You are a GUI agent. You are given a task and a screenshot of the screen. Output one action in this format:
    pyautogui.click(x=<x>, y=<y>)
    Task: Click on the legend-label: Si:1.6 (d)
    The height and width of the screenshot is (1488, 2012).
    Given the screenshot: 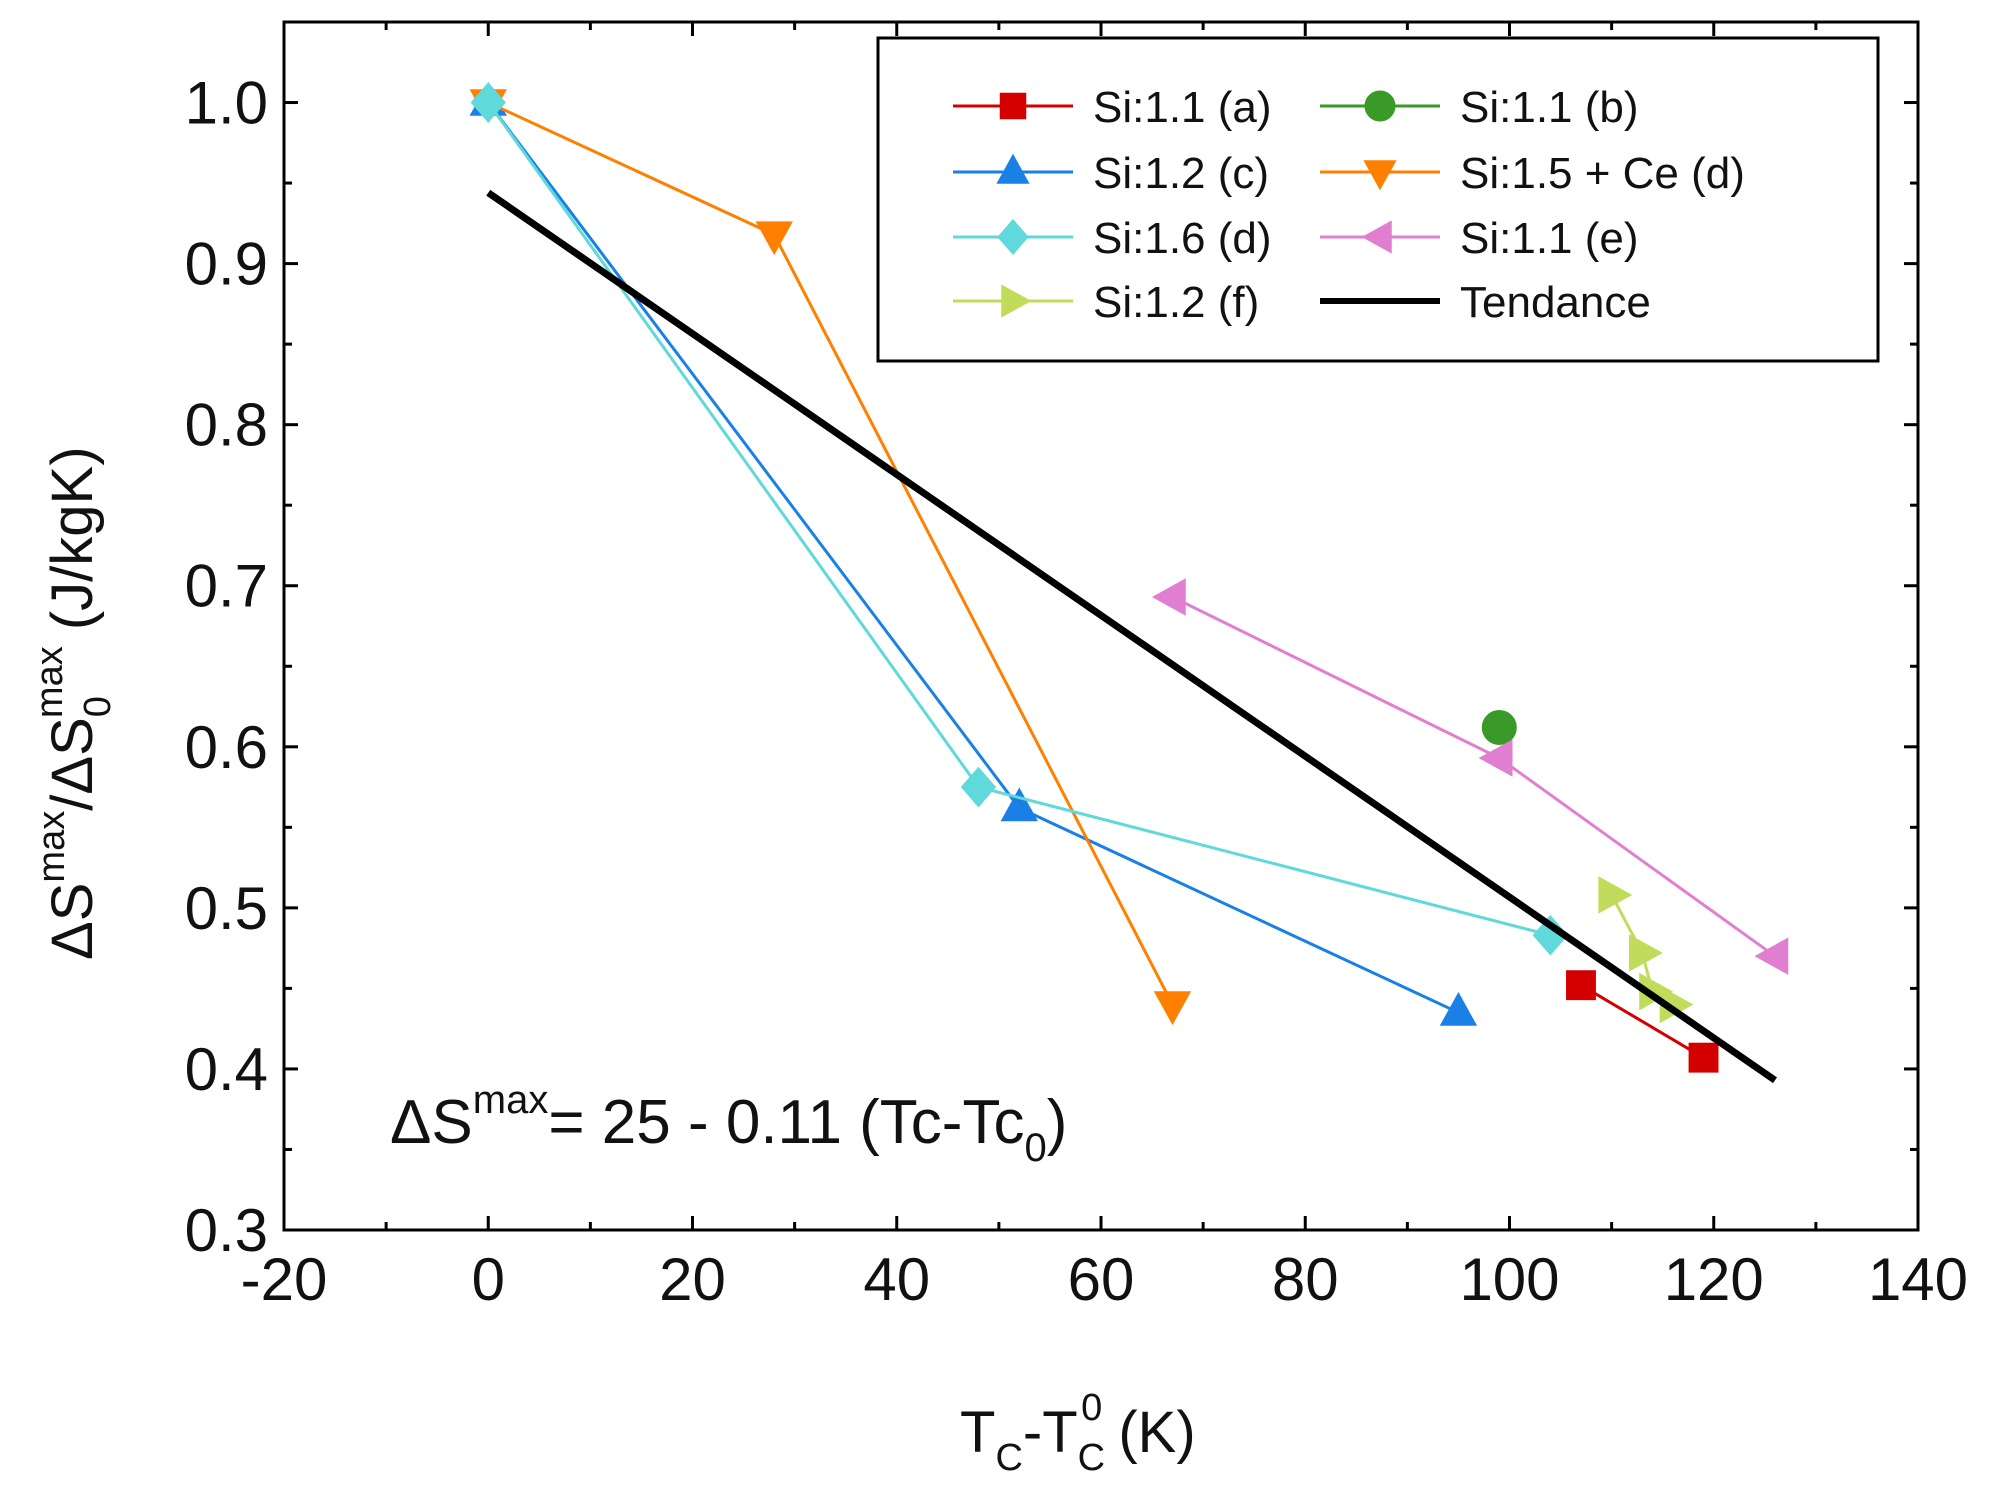 What is the action you would take?
    pyautogui.click(x=1182, y=238)
    